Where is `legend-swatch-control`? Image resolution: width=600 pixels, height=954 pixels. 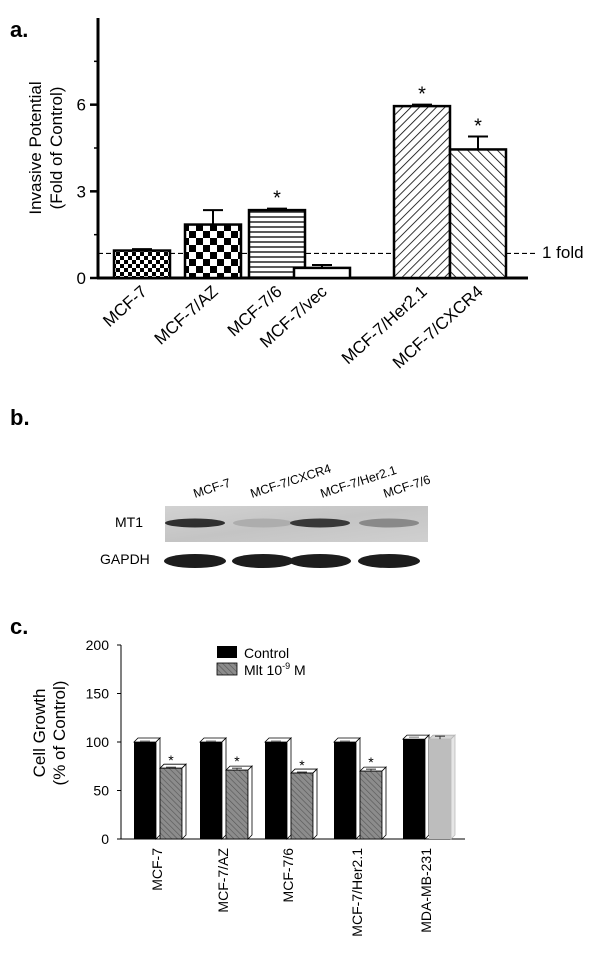
legend-swatch-control is located at coordinates (227, 652).